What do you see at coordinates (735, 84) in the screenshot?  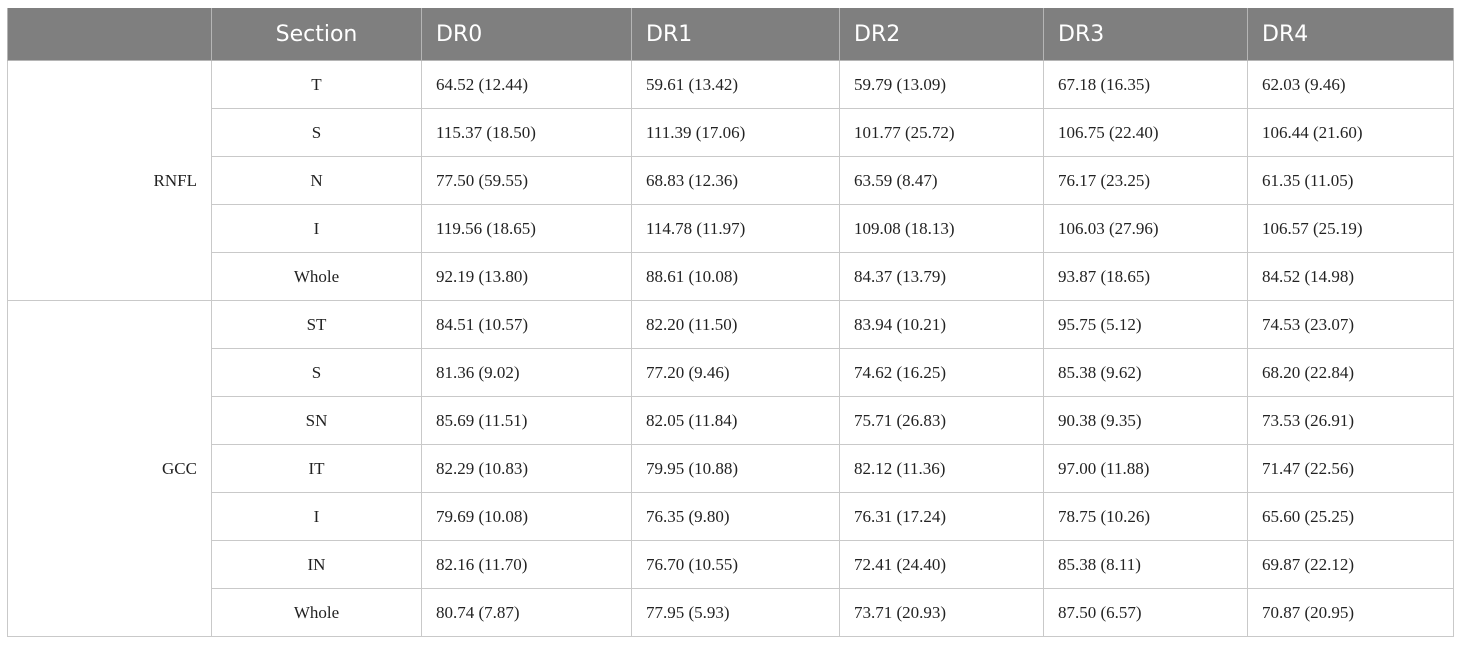 I see `value-cell: 59.61 (13.42)` at bounding box center [735, 84].